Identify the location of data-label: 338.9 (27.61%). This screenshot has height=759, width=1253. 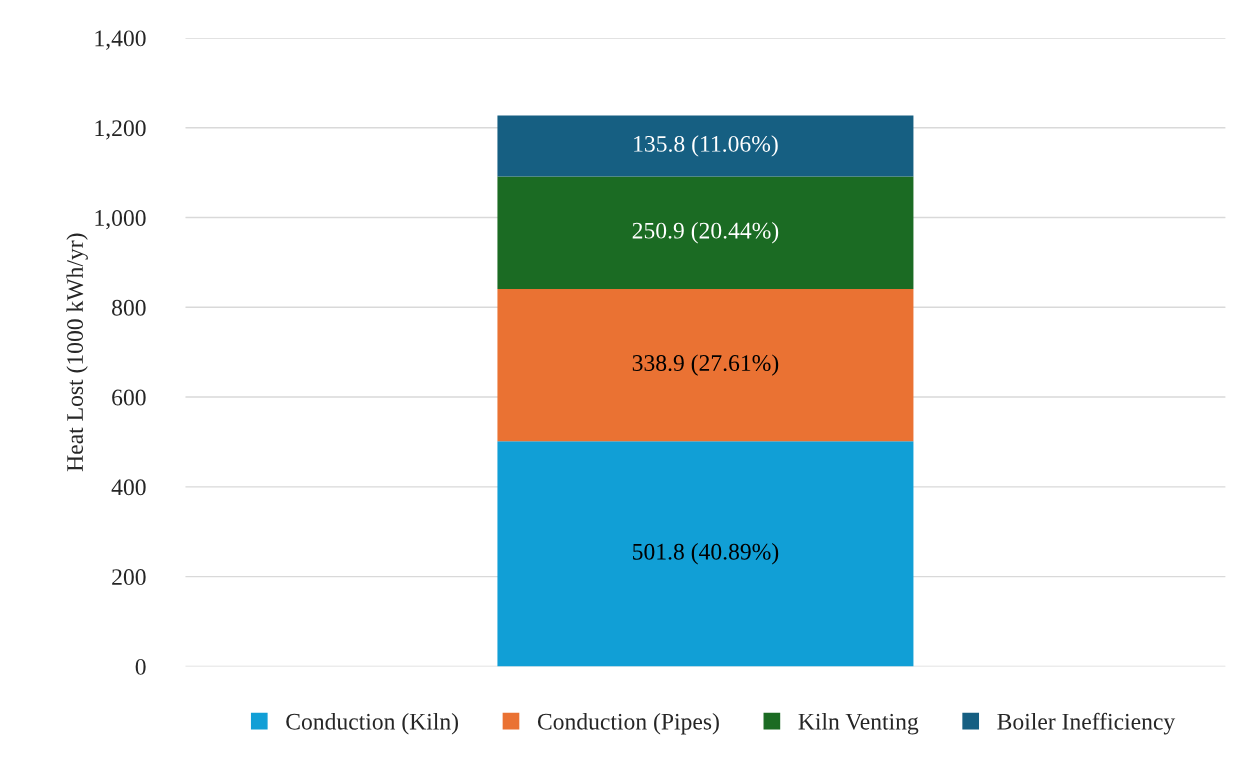
(705, 365).